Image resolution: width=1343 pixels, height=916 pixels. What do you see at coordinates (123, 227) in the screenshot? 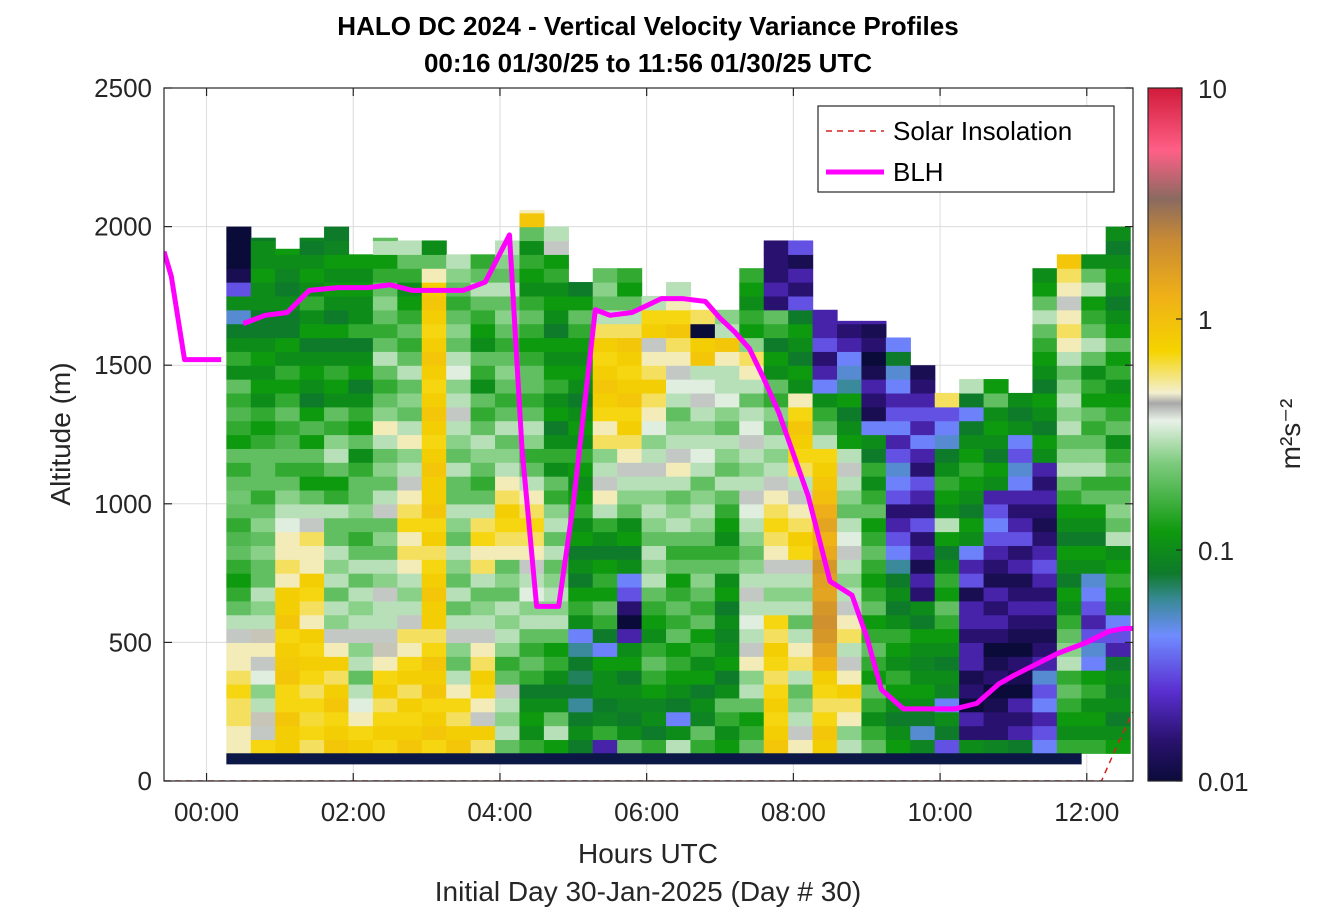
I see `y-tick-label: 2000` at bounding box center [123, 227].